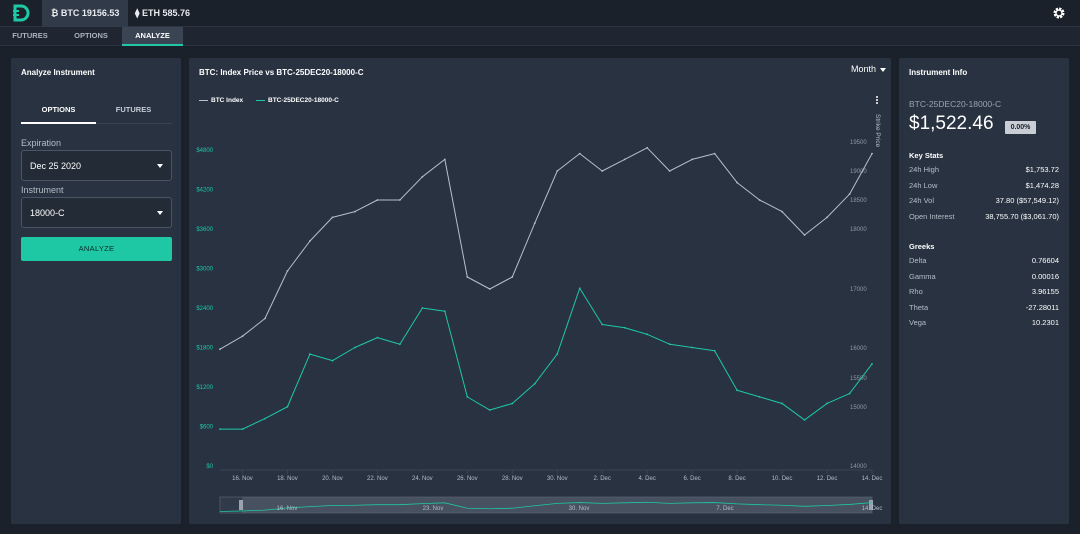  Describe the element at coordinates (41, 143) in the screenshot. I see `expiration-label: Expiration` at that location.